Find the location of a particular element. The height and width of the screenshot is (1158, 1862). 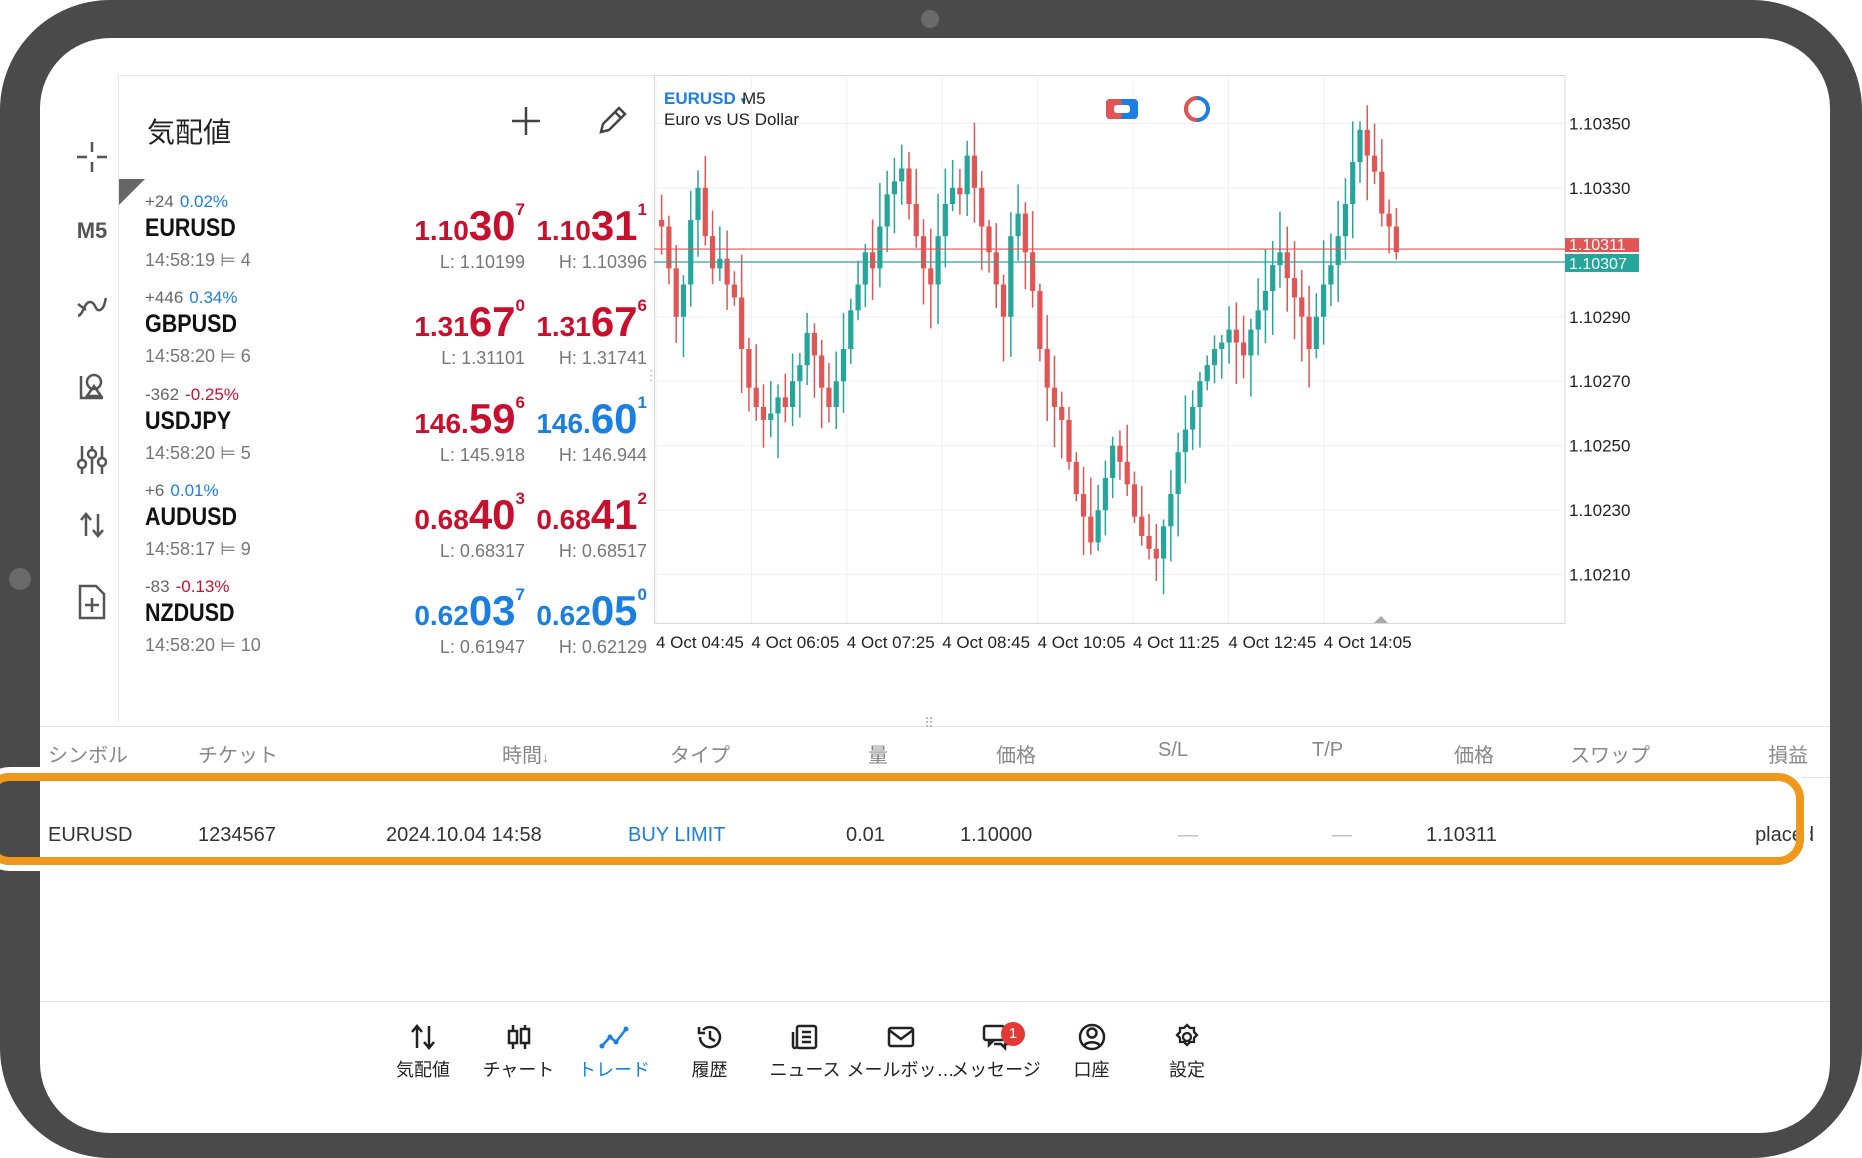

y-tick-label: 1.10330 is located at coordinates (1599, 188).